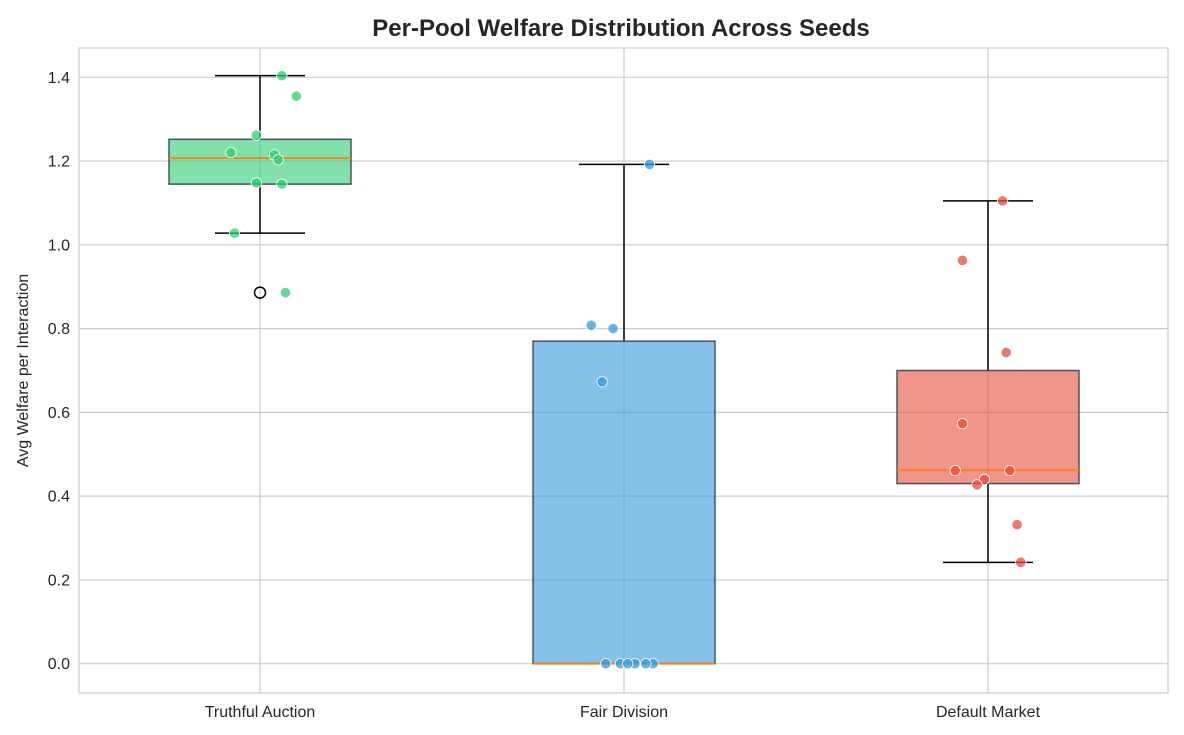  What do you see at coordinates (23, 370) in the screenshot?
I see `y-axis-label: Avg Welfare per Interaction` at bounding box center [23, 370].